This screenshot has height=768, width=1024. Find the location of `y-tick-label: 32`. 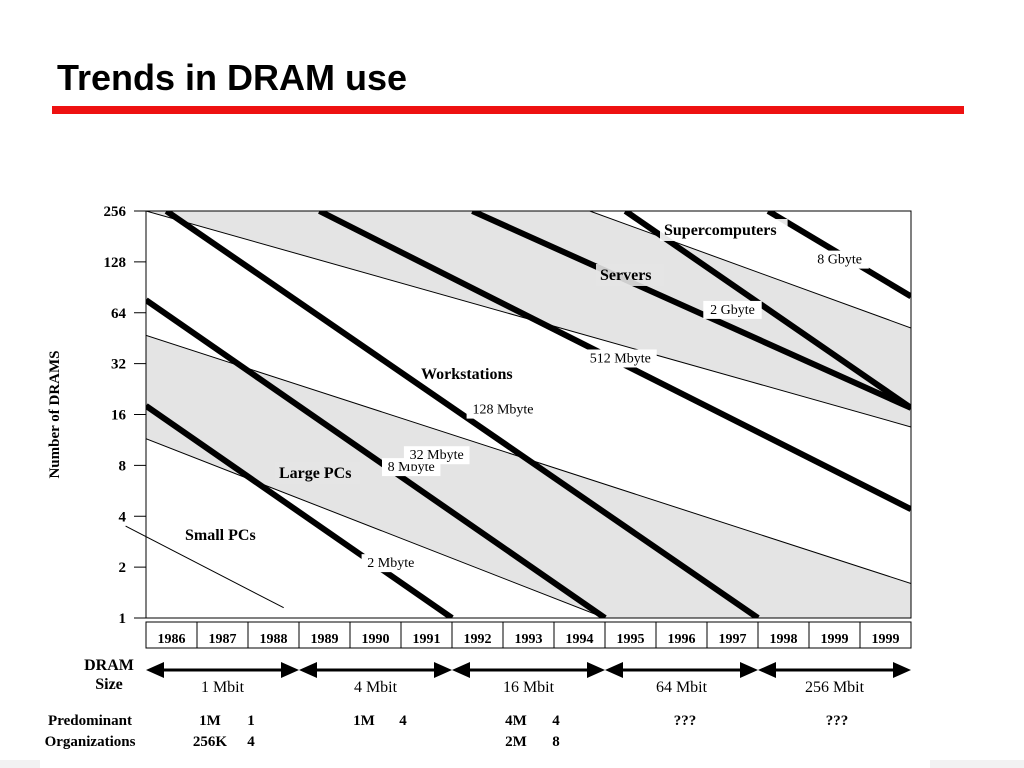

y-tick-label: 32 is located at coordinates (118, 365).